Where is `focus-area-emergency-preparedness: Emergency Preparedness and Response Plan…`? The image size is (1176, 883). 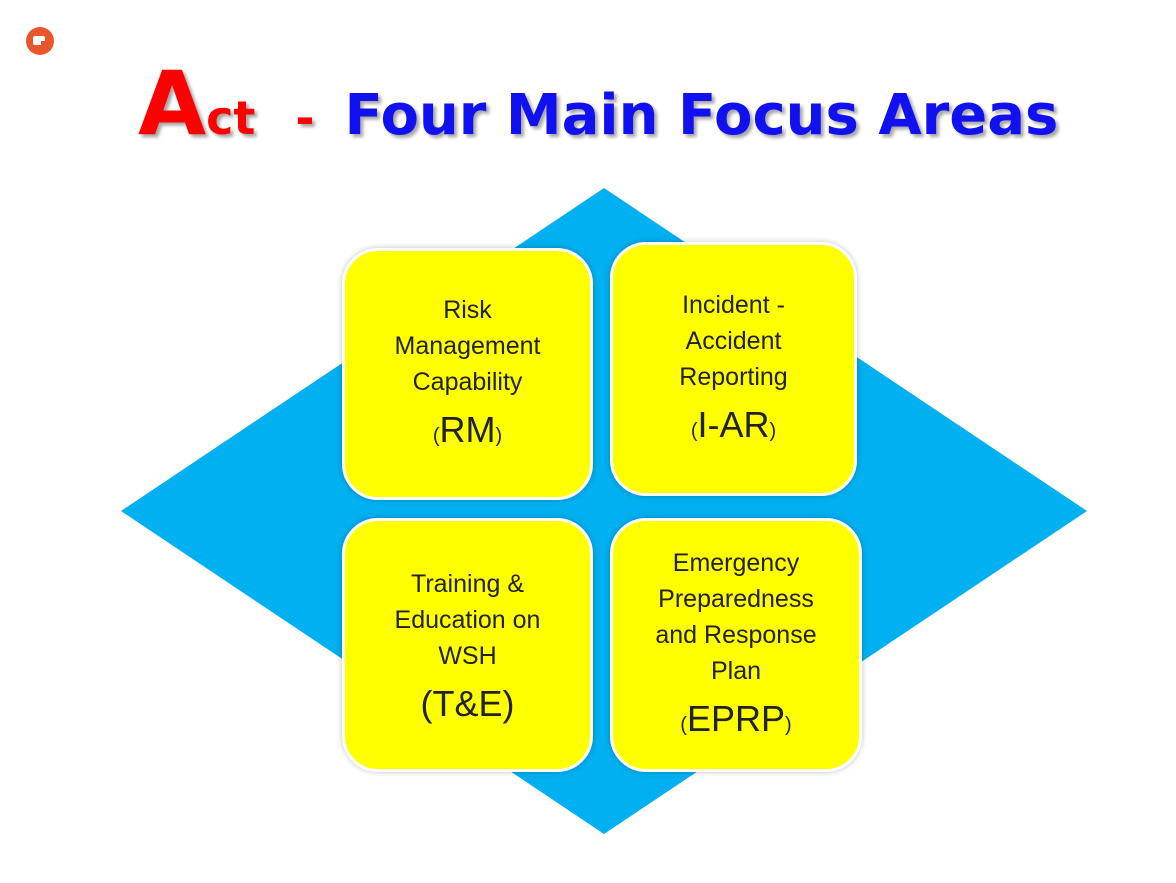 focus-area-emergency-preparedness: Emergency Preparedness and Response Plan… is located at coordinates (736, 645).